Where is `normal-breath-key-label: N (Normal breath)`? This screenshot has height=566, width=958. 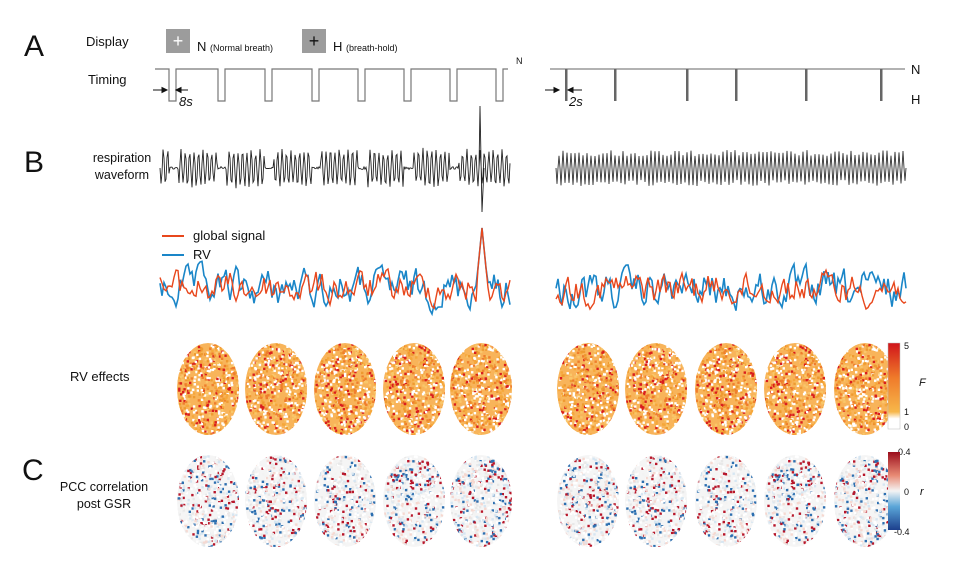
normal-breath-key-label: N (Normal breath) is located at coordinates (235, 46).